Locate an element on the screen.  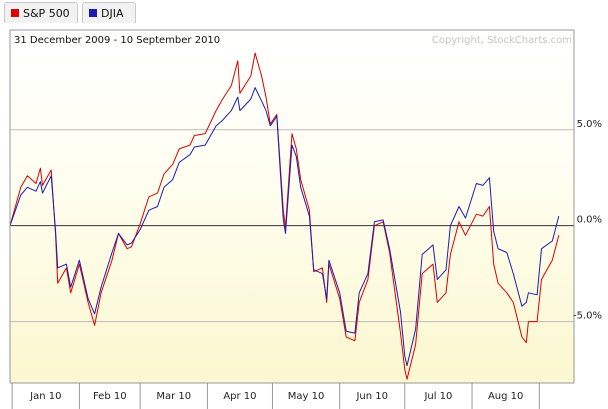
y-tick-label: 5.0% is located at coordinates (589, 124).